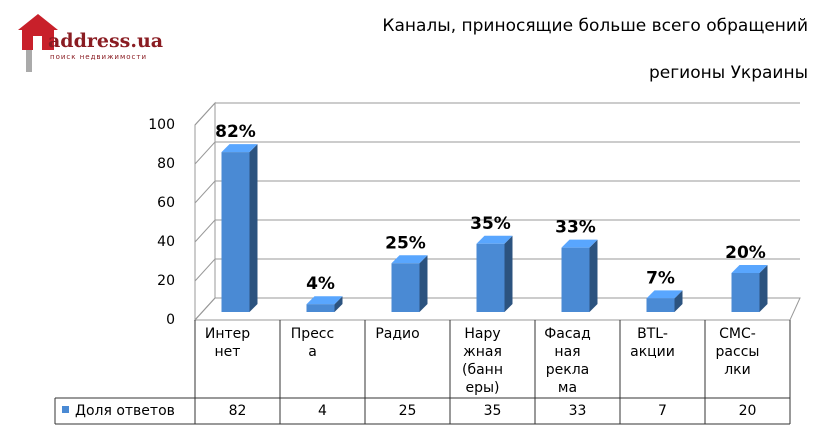 Image resolution: width=825 pixels, height=441 pixels. Describe the element at coordinates (166, 203) in the screenshot. I see `y-tick-label: 60` at that location.